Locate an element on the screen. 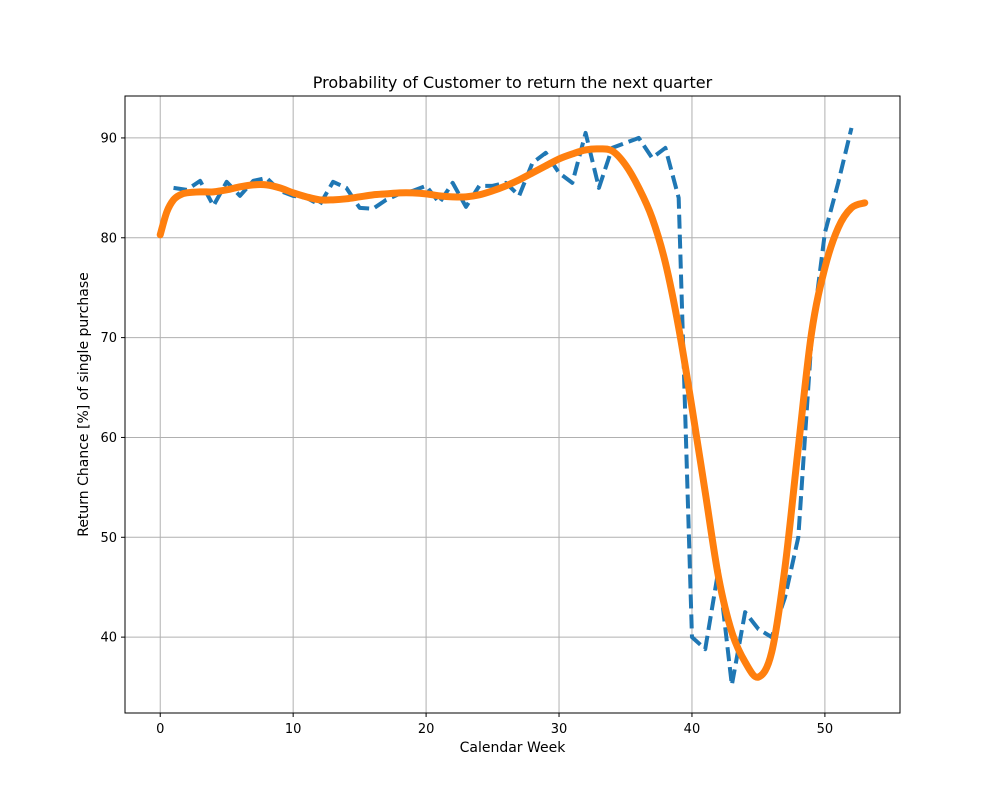 This screenshot has width=1000, height=805. y-tick-label: 80 is located at coordinates (108, 238).